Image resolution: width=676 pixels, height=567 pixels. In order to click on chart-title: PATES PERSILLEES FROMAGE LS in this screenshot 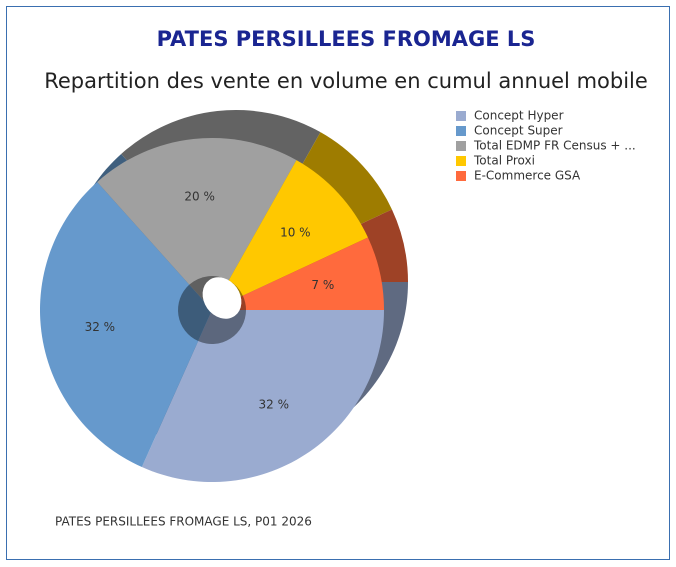, I will do `click(346, 39)`.